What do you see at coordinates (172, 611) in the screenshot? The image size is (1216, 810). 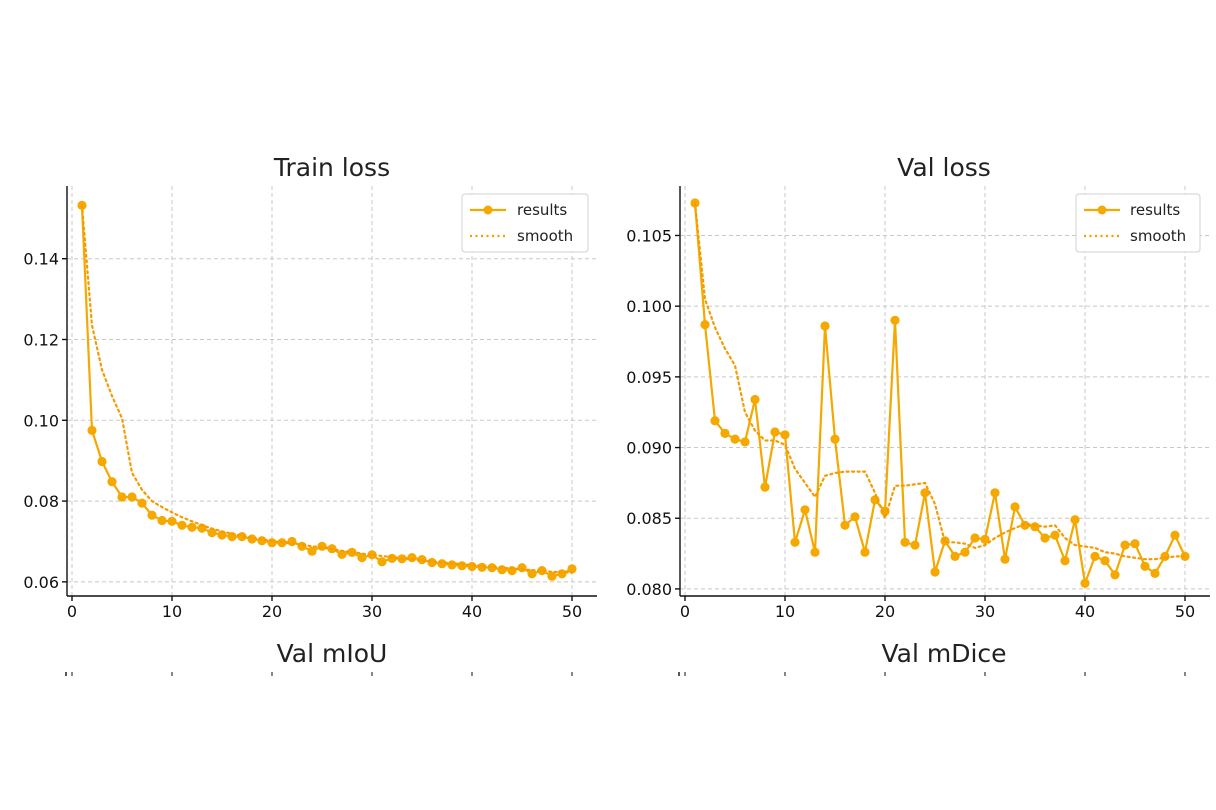 I see `x-tick-label: 10` at bounding box center [172, 611].